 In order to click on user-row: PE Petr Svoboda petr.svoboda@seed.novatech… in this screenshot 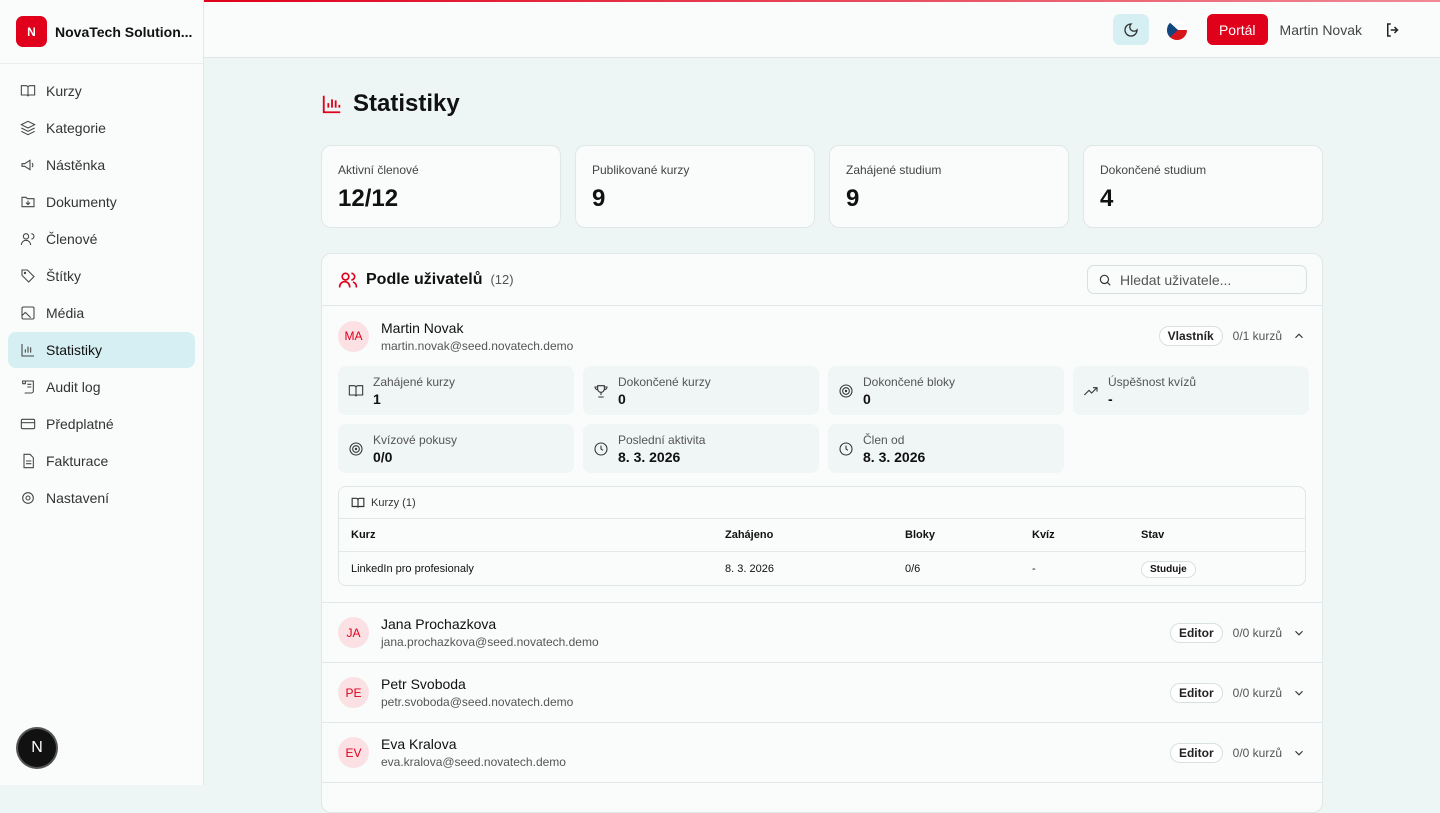, I will do `click(822, 693)`.